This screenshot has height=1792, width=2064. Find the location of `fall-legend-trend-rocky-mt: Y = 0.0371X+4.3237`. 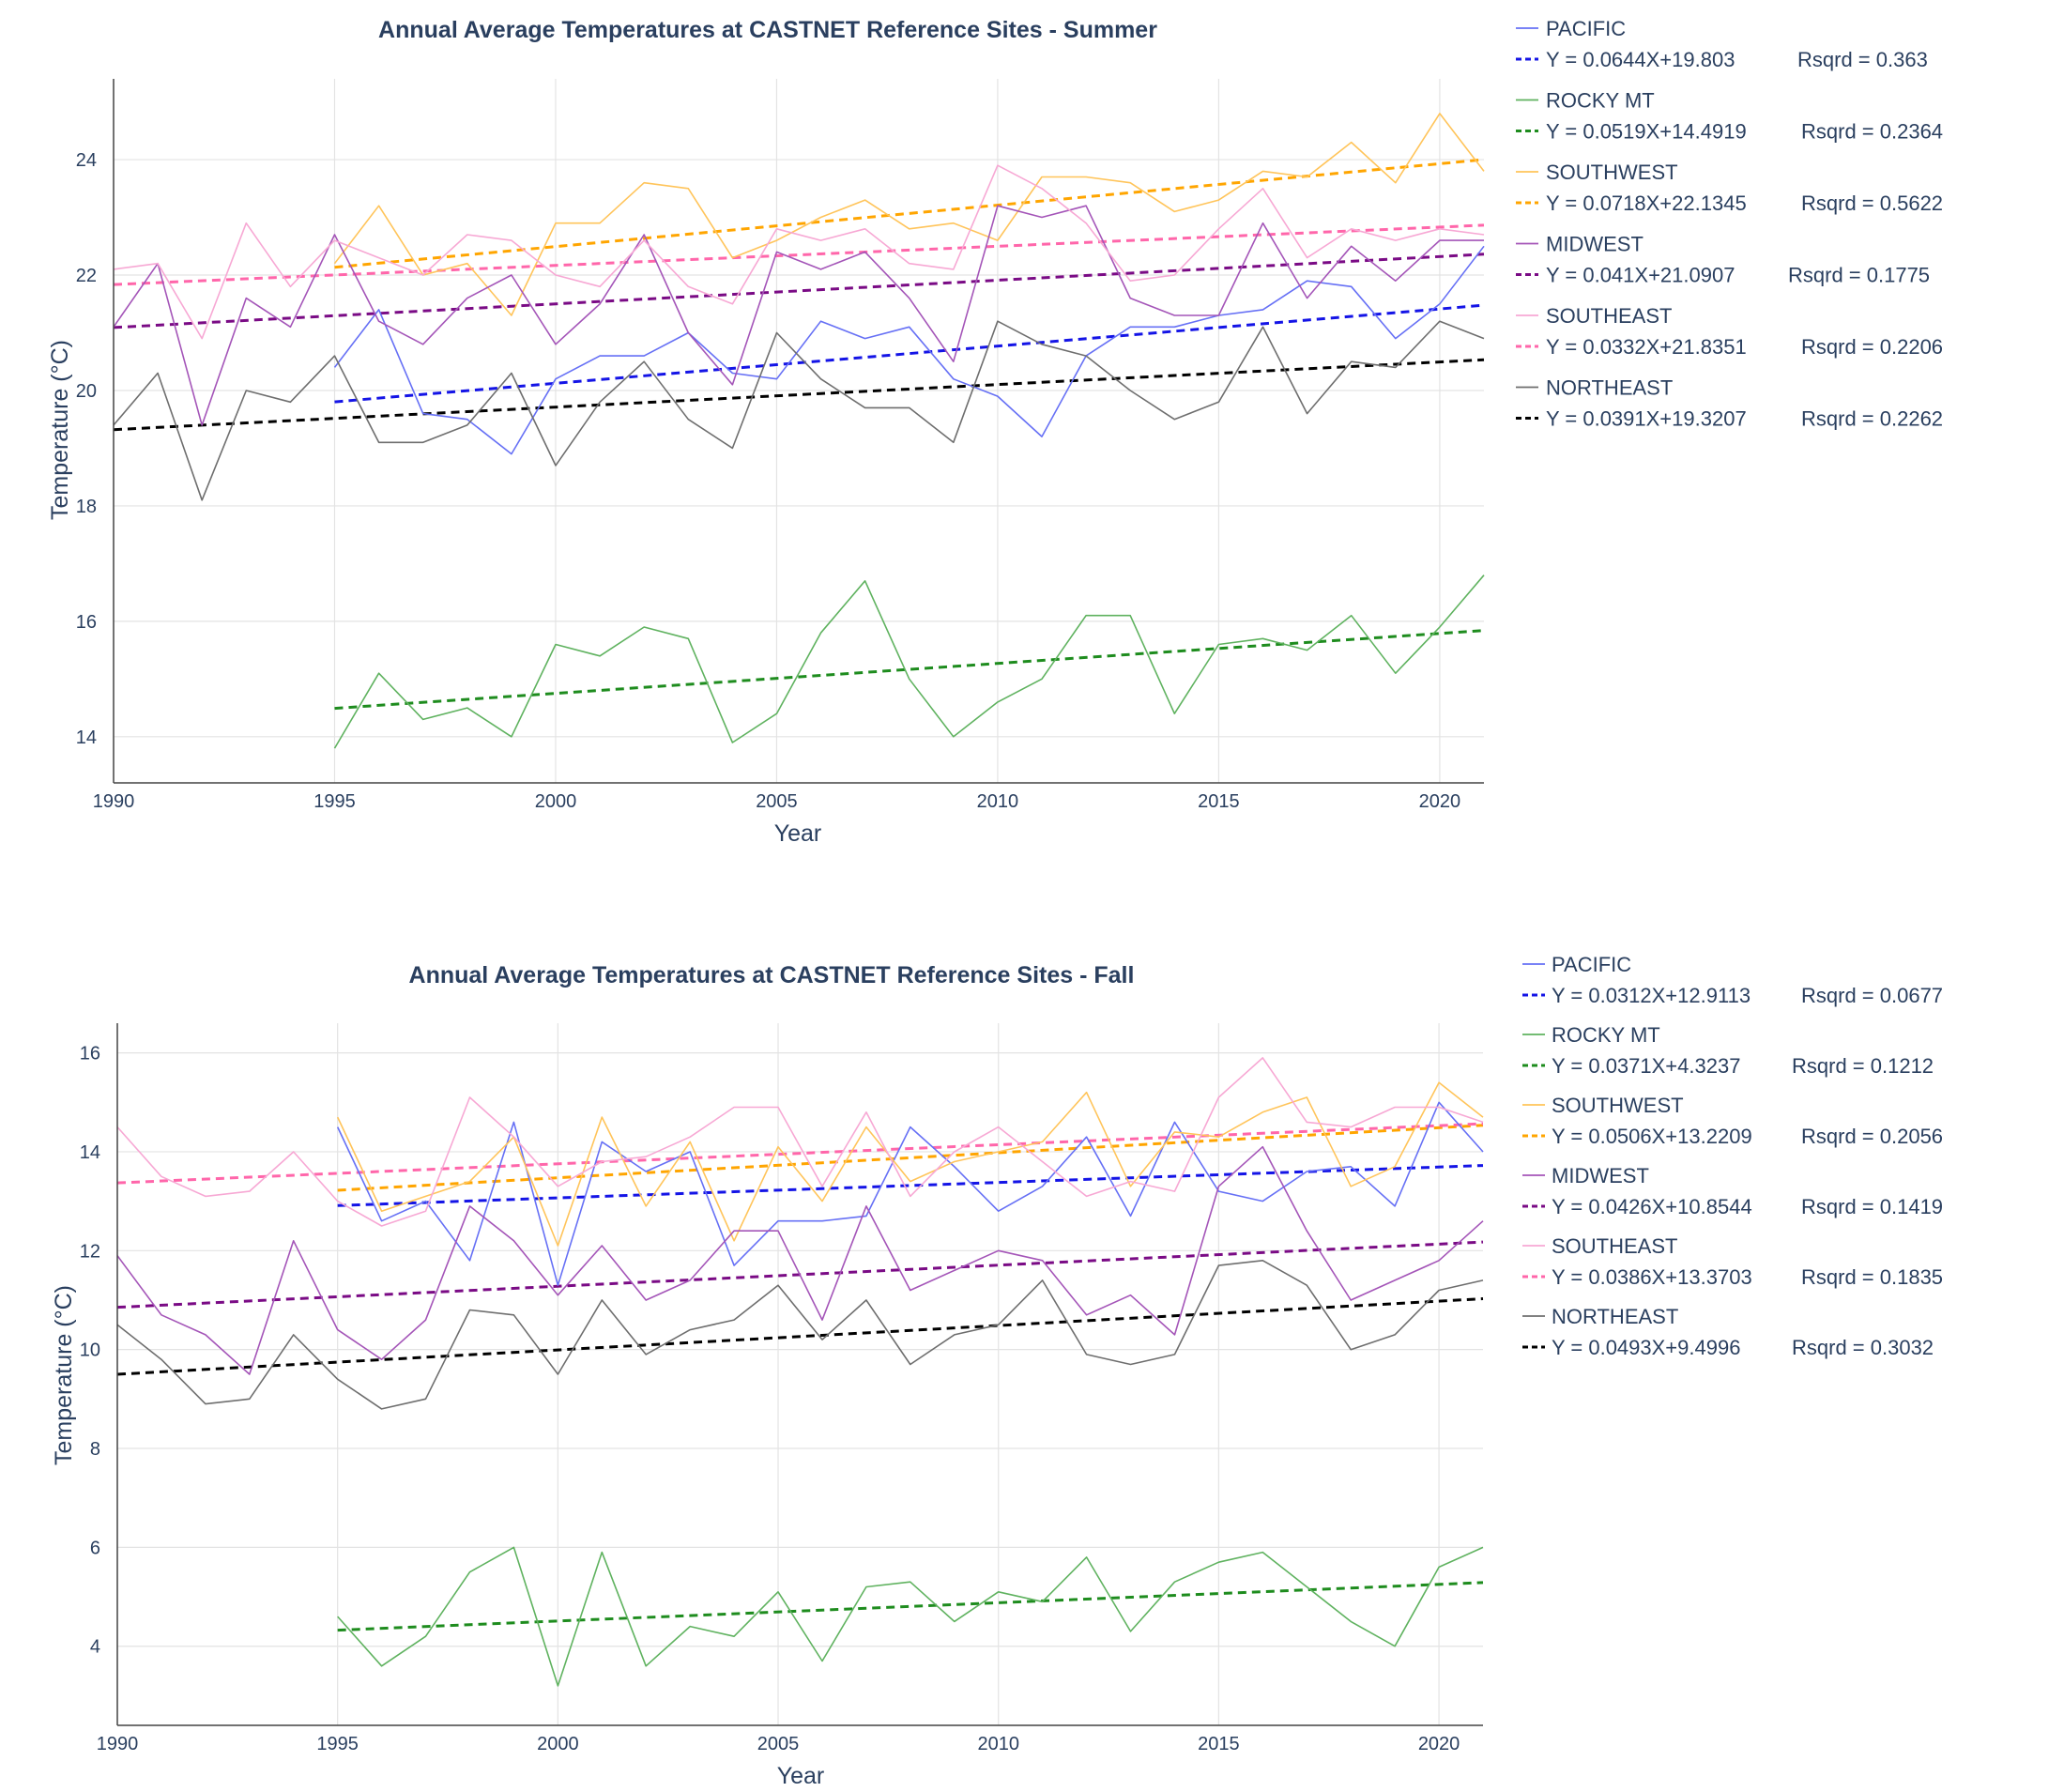

fall-legend-trend-rocky-mt: Y = 0.0371X+4.3237 is located at coordinates (1646, 1066).